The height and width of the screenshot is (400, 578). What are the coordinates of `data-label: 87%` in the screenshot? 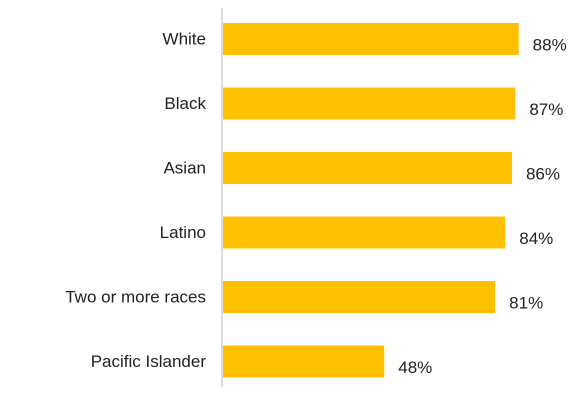 It's located at (546, 109).